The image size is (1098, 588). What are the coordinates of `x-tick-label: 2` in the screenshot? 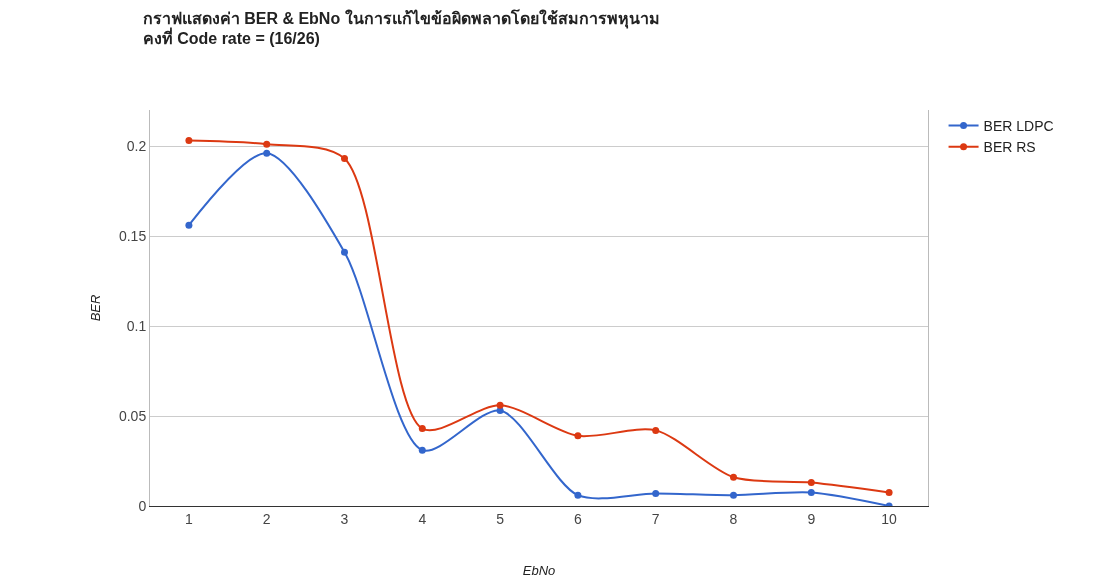 It's located at (266, 518).